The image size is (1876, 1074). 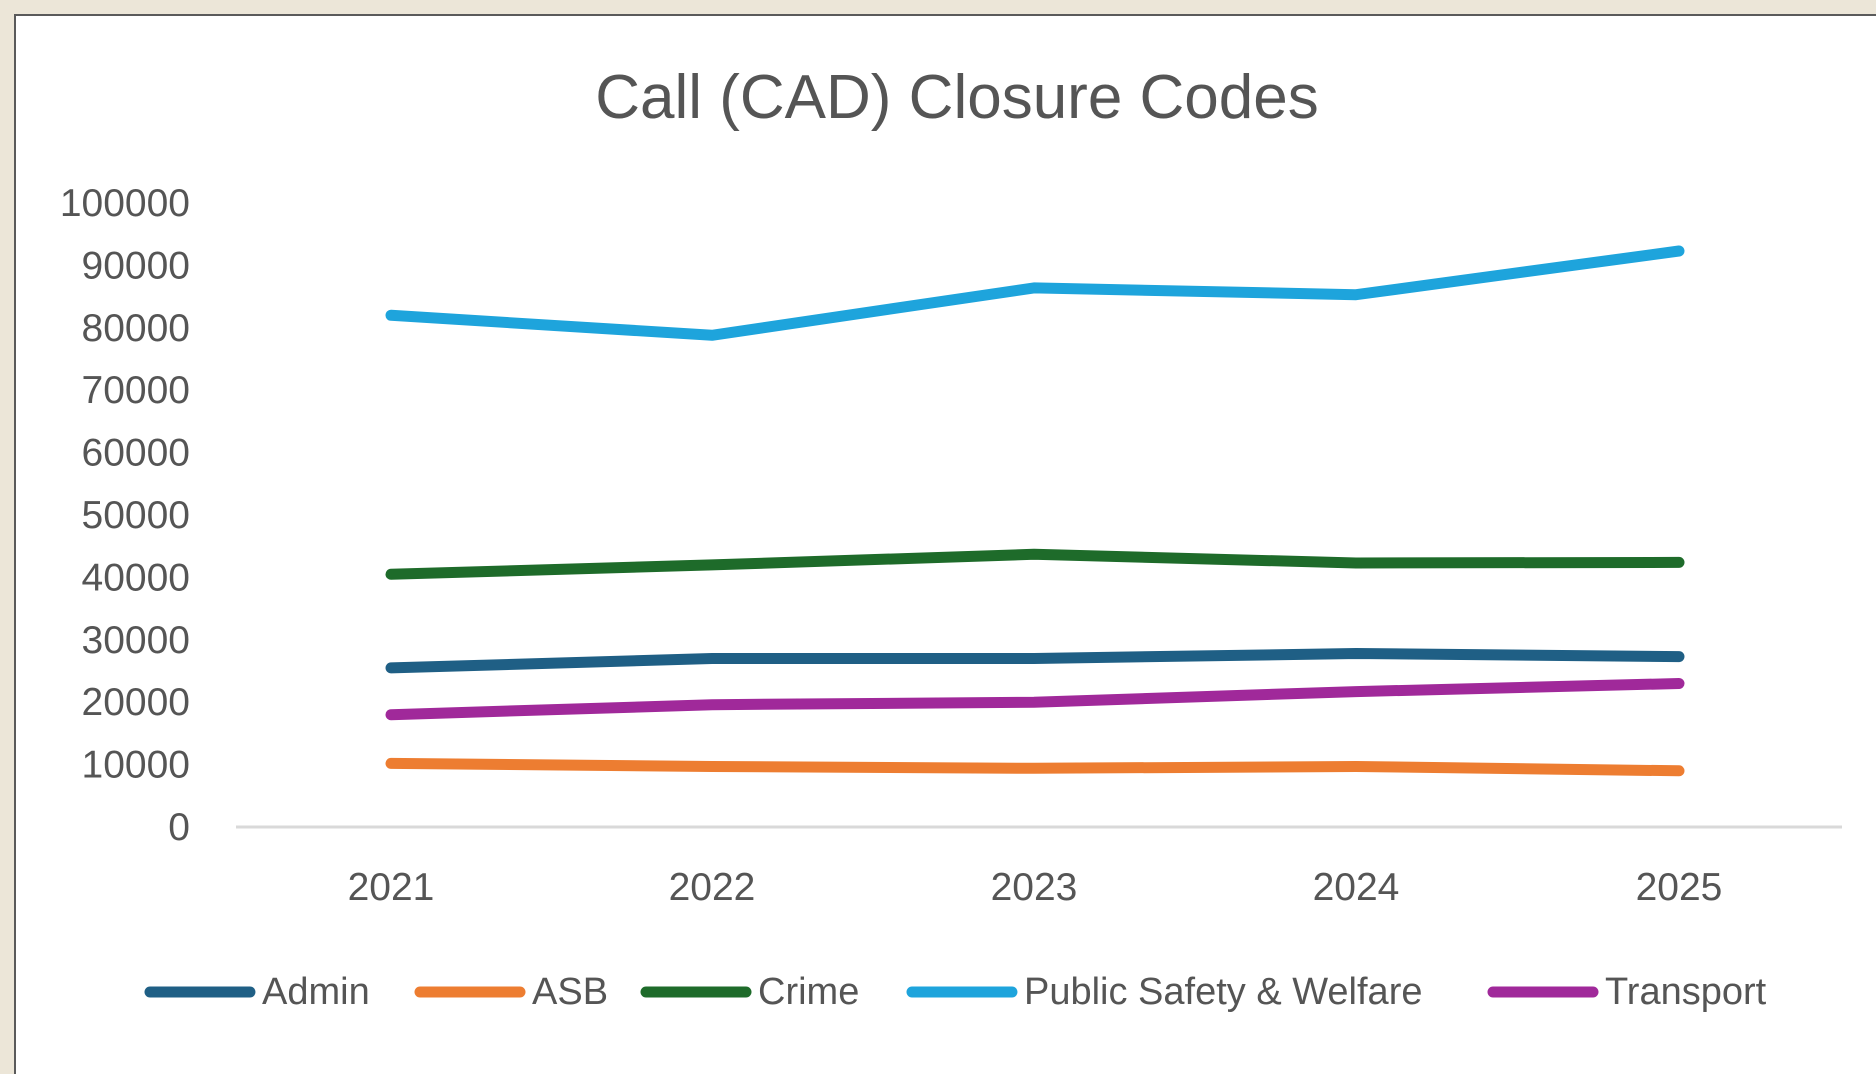 I want to click on legend-label: Transport, so click(x=1686, y=992).